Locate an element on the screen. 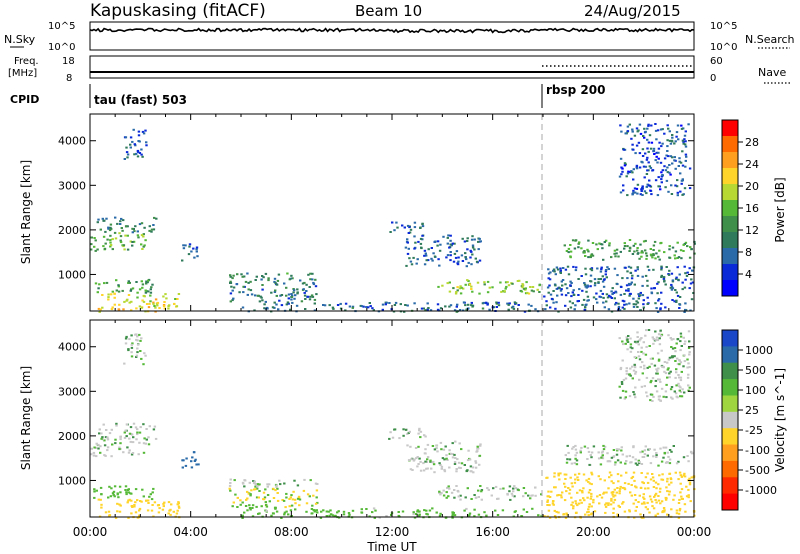 The width and height of the screenshot is (800, 554). colorbar-tick-label: 28 is located at coordinates (752, 142).